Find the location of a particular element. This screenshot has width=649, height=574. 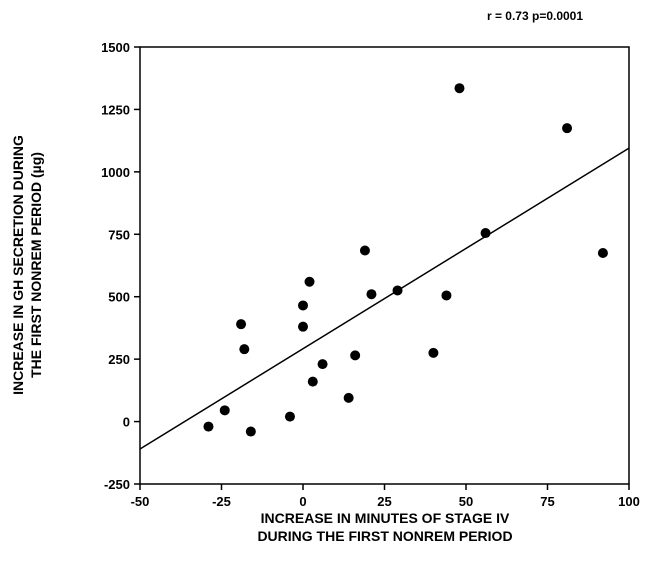

x-tick-label: -25 is located at coordinates (221, 501).